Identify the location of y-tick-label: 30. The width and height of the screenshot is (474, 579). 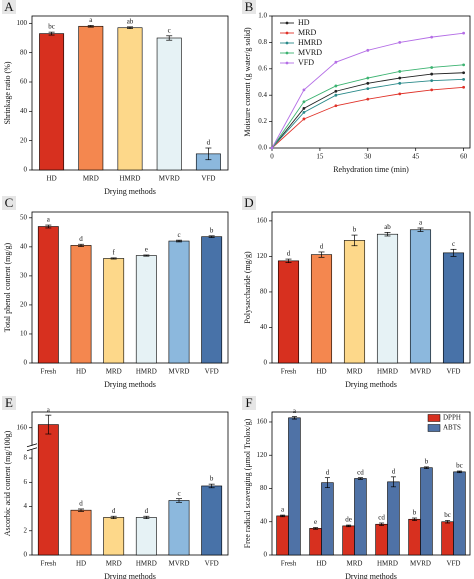
(24, 275).